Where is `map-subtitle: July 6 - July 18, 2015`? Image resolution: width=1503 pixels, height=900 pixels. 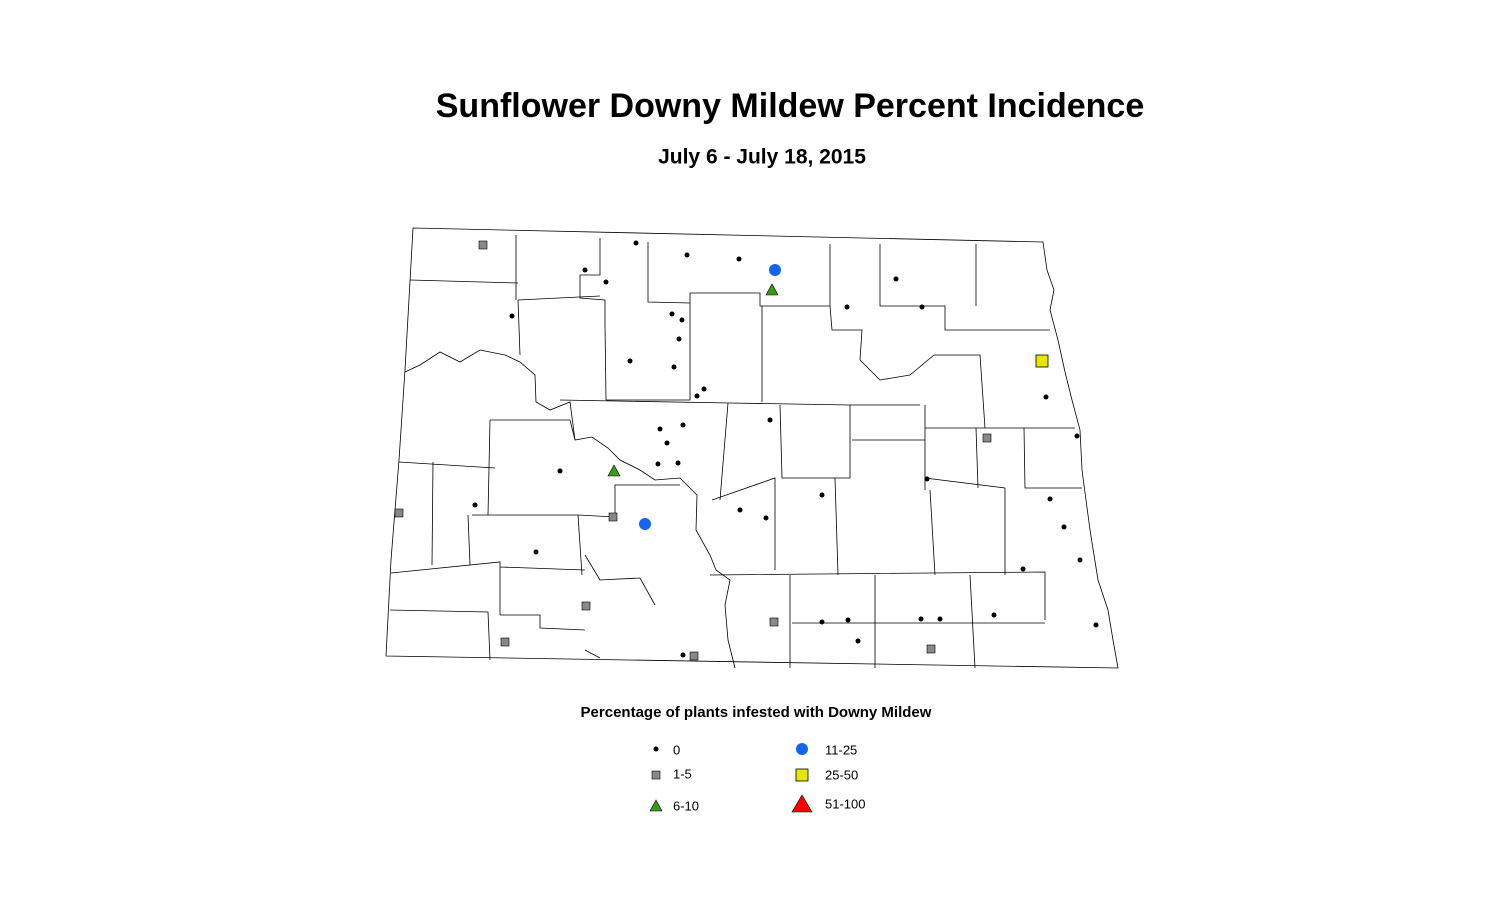
map-subtitle: July 6 - July 18, 2015 is located at coordinates (762, 157).